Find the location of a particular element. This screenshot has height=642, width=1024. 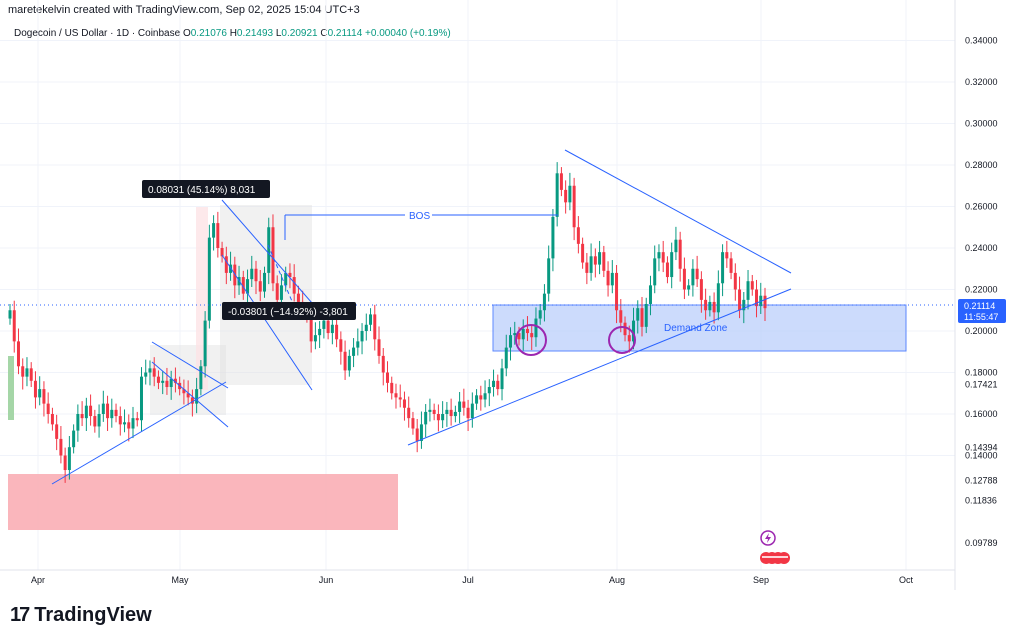

high-value: 0.21493 is located at coordinates (255, 33).